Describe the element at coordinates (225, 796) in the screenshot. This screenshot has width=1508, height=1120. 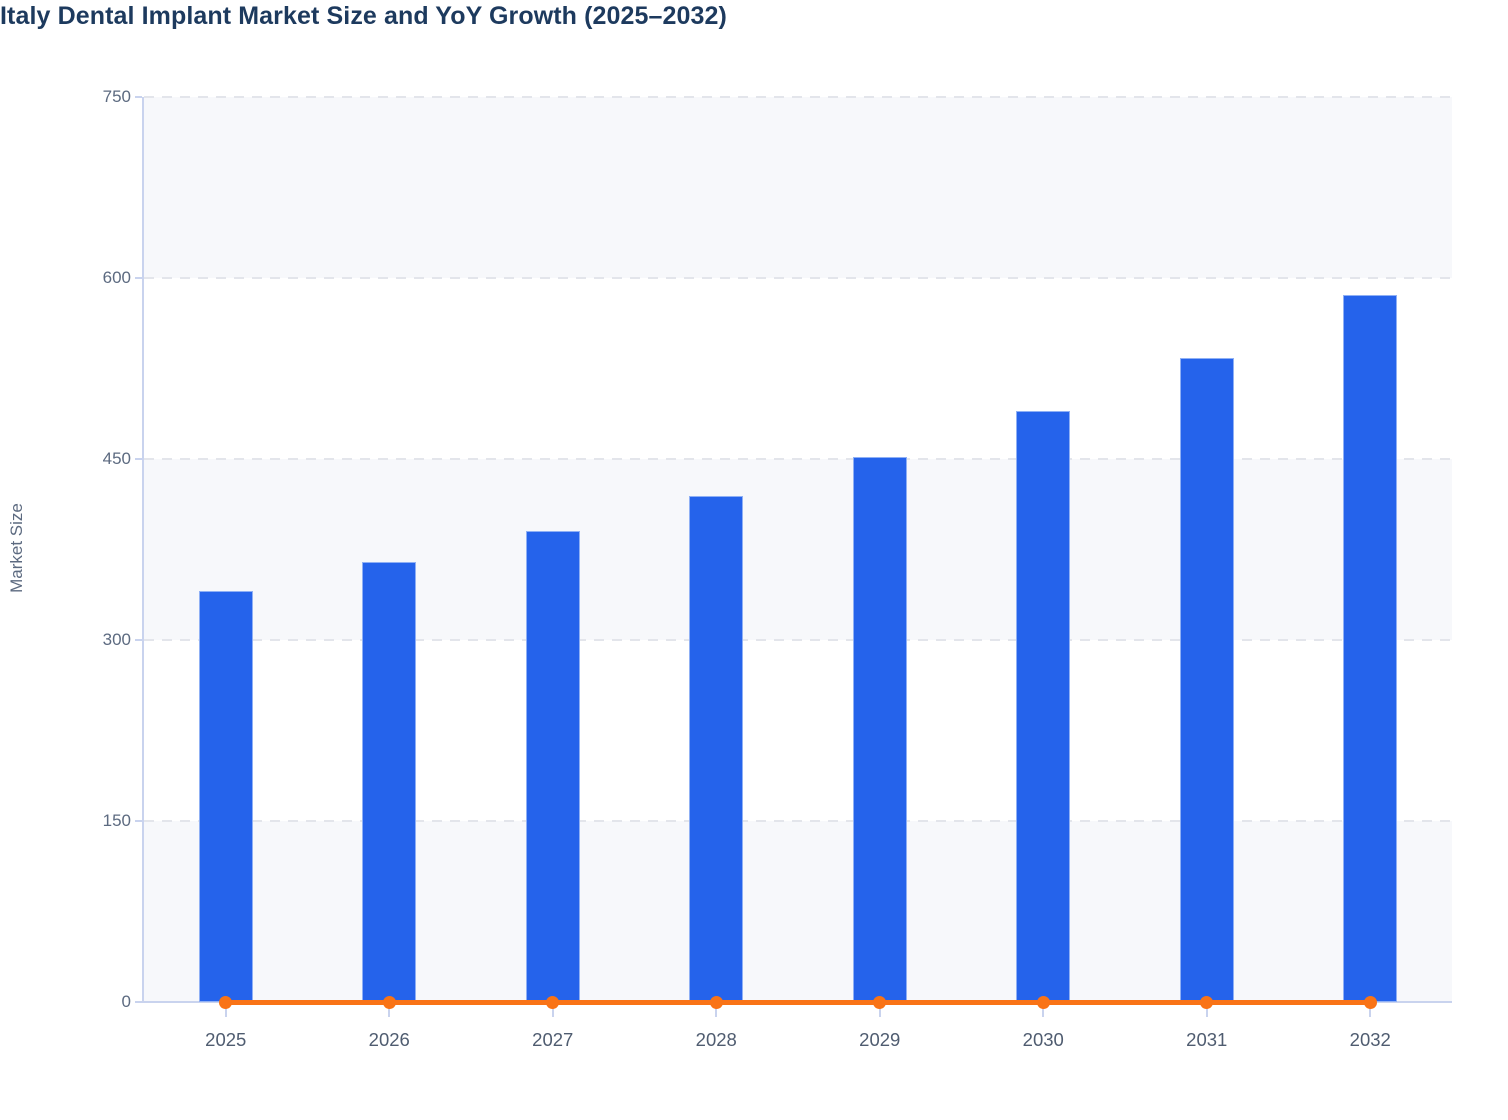
I see `bar-2025` at that location.